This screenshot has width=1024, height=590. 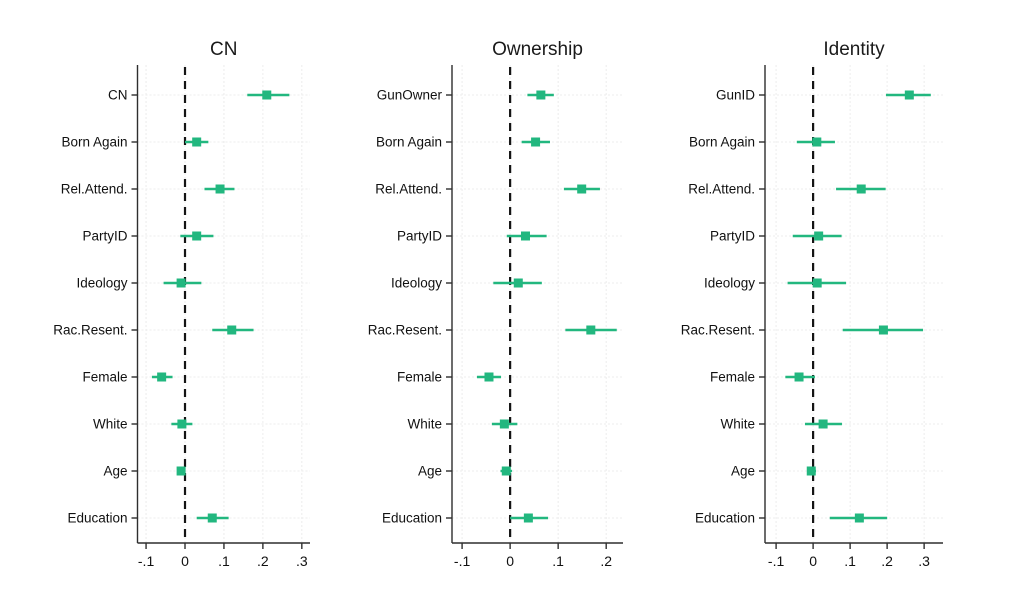 I want to click on category-label: CN, so click(x=118, y=95).